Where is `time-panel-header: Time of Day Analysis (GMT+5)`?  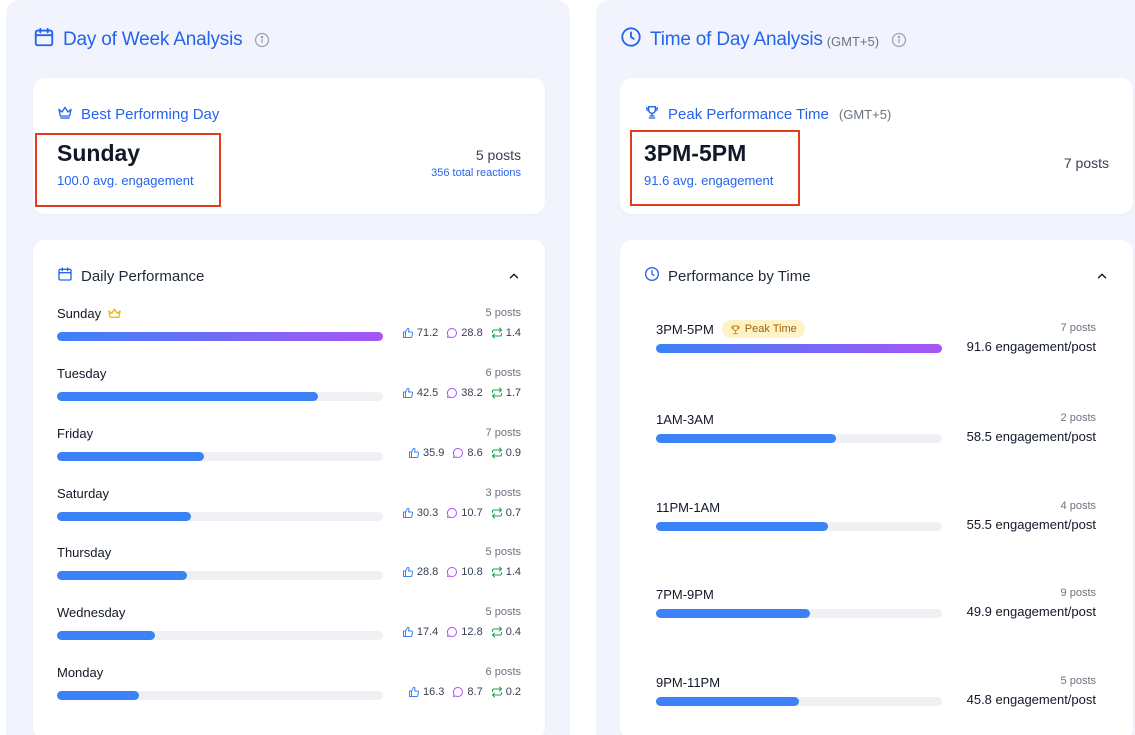 time-panel-header: Time of Day Analysis (GMT+5) is located at coordinates (763, 39).